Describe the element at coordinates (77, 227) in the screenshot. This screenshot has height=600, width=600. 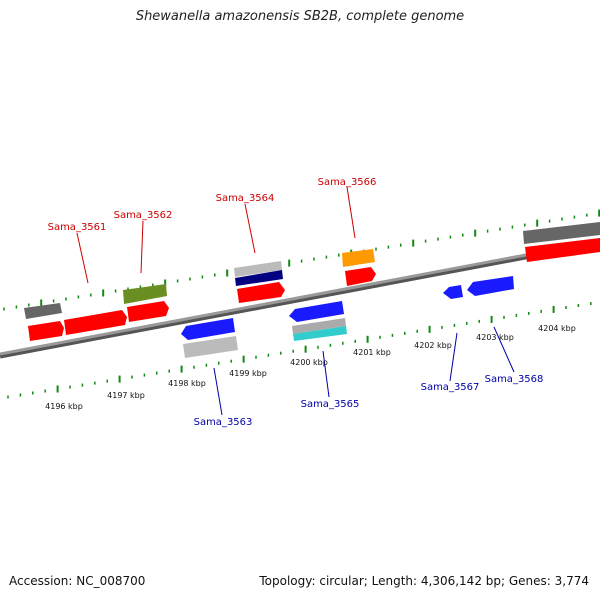
I see `gene-label-sama-3561: Sama_3561` at that location.